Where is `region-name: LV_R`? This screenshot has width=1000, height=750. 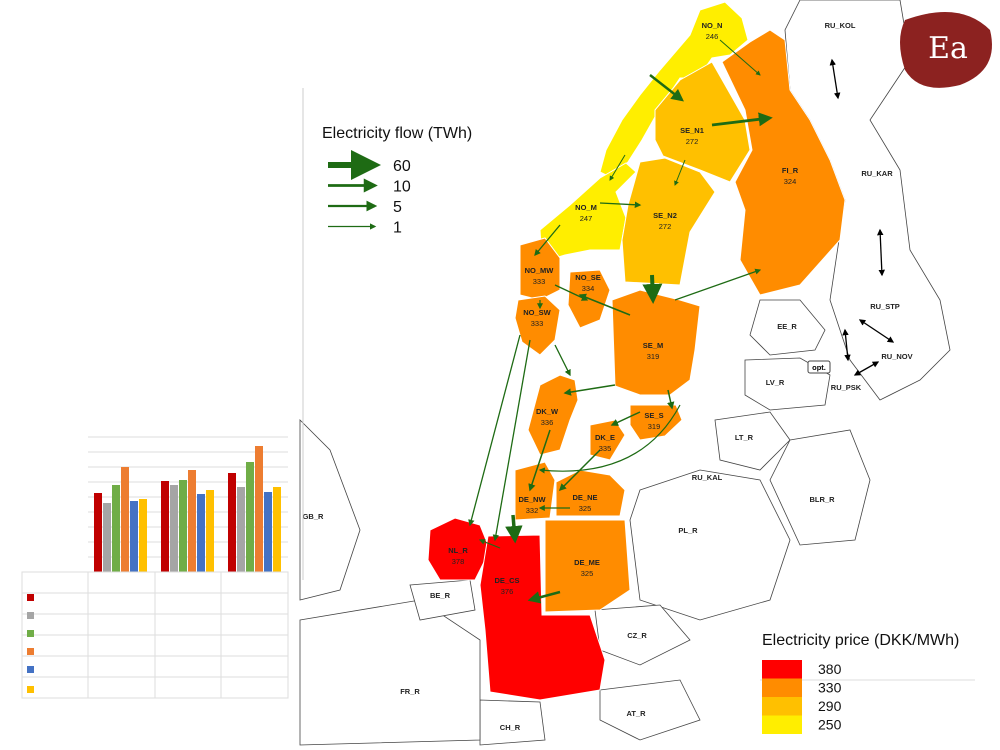
region-name: LV_R is located at coordinates (775, 382).